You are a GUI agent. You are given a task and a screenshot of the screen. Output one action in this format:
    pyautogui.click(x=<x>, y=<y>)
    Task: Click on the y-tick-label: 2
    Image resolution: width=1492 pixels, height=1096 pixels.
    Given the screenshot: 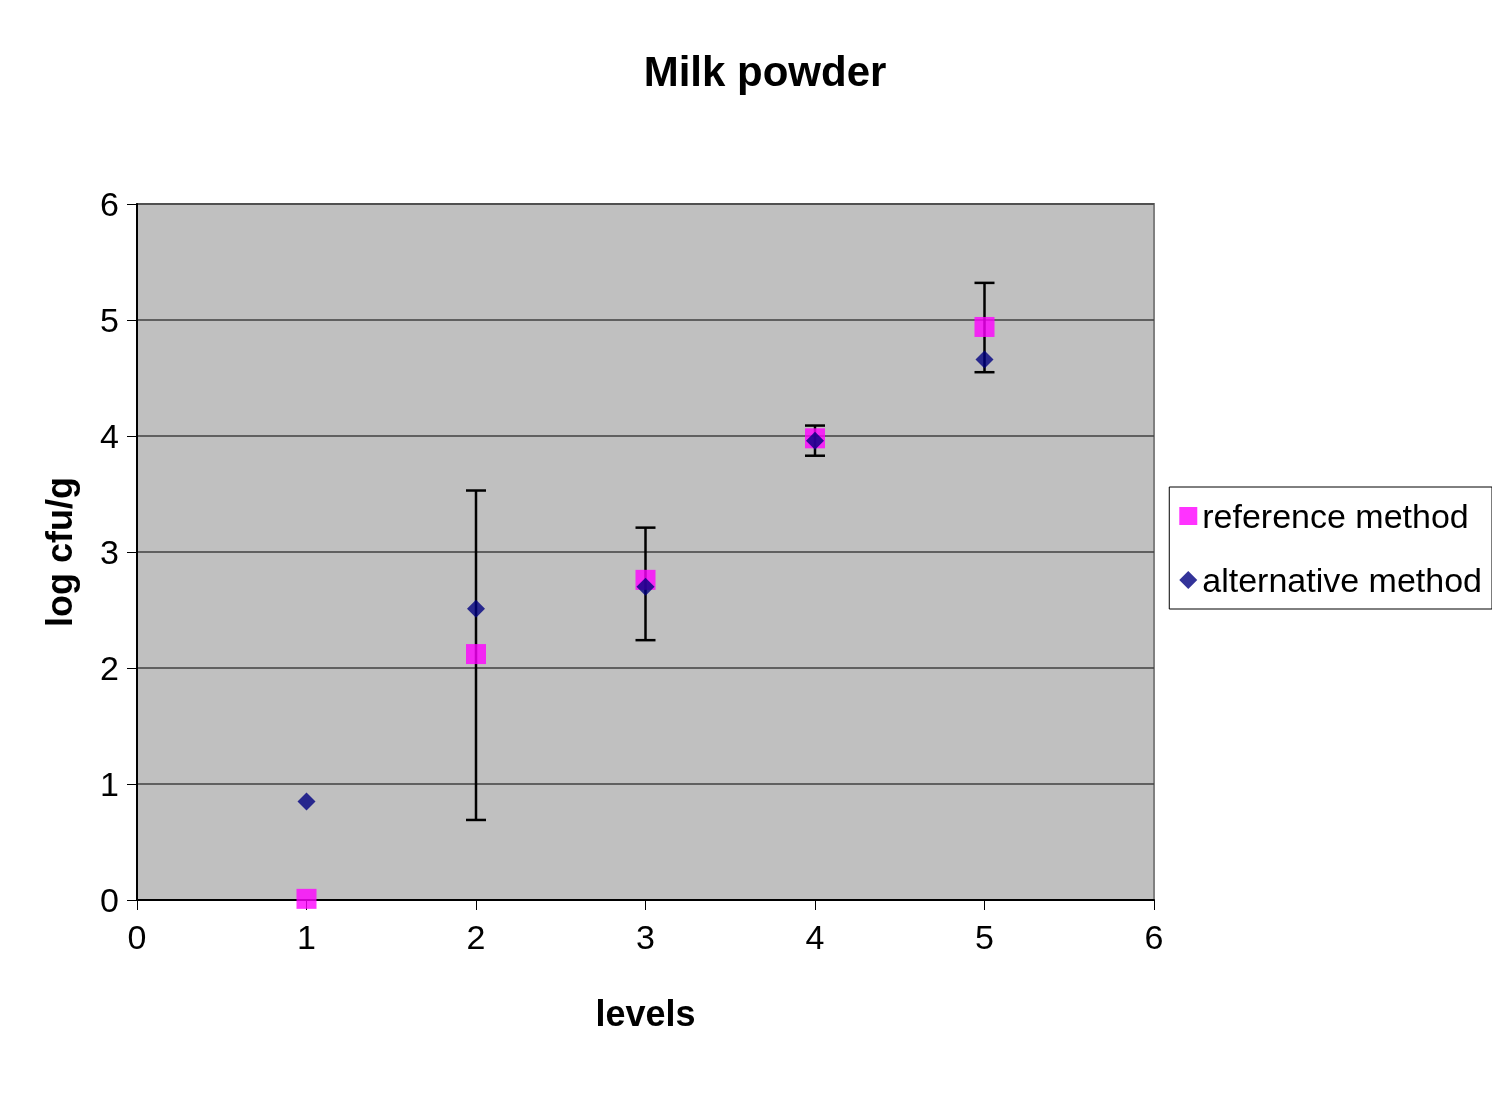 What is the action you would take?
    pyautogui.click(x=109, y=668)
    